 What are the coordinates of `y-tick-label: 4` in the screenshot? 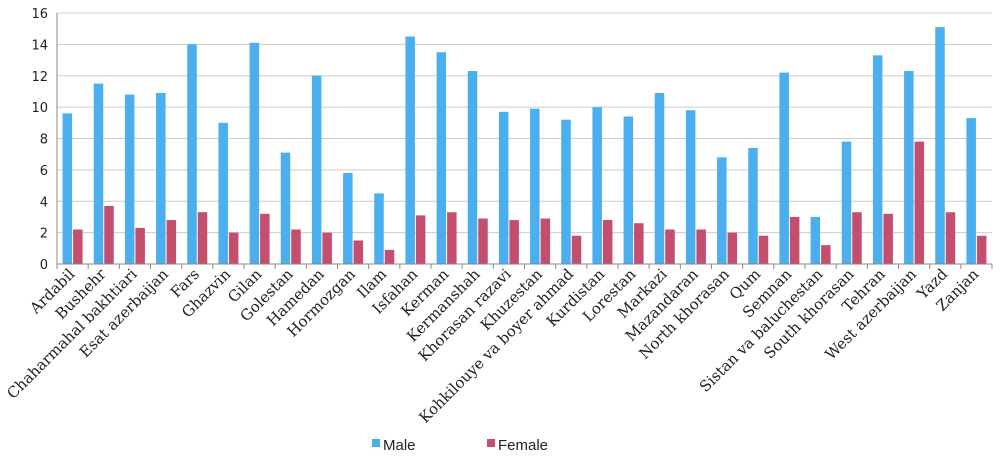 It's located at (44, 202).